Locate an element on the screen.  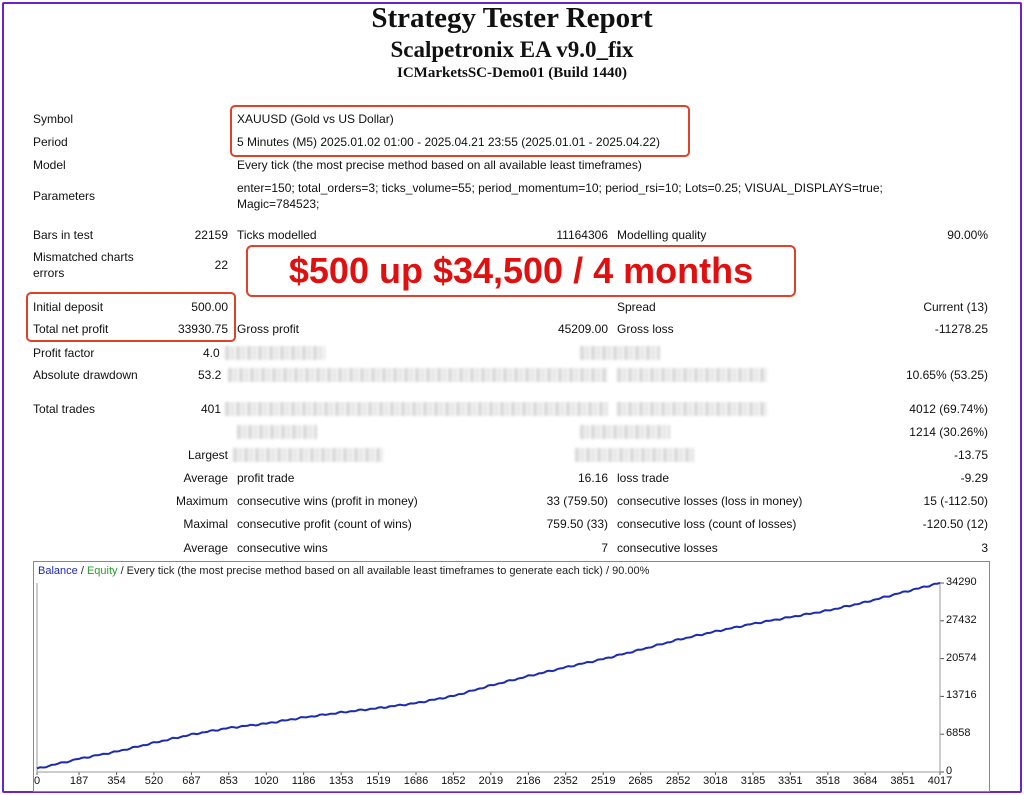
x-tick-label: 853 is located at coordinates (228, 781).